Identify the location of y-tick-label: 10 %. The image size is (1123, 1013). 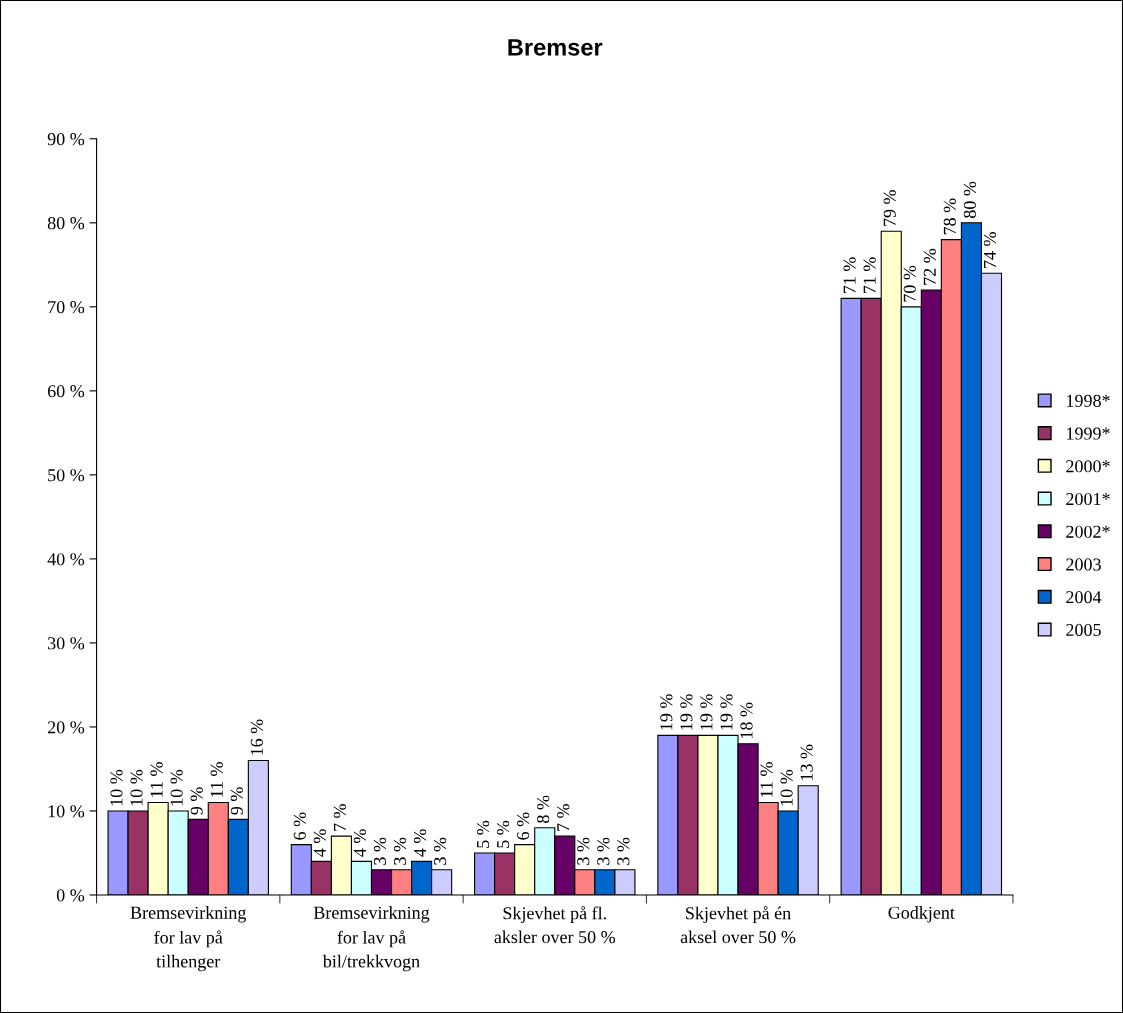
(66, 811).